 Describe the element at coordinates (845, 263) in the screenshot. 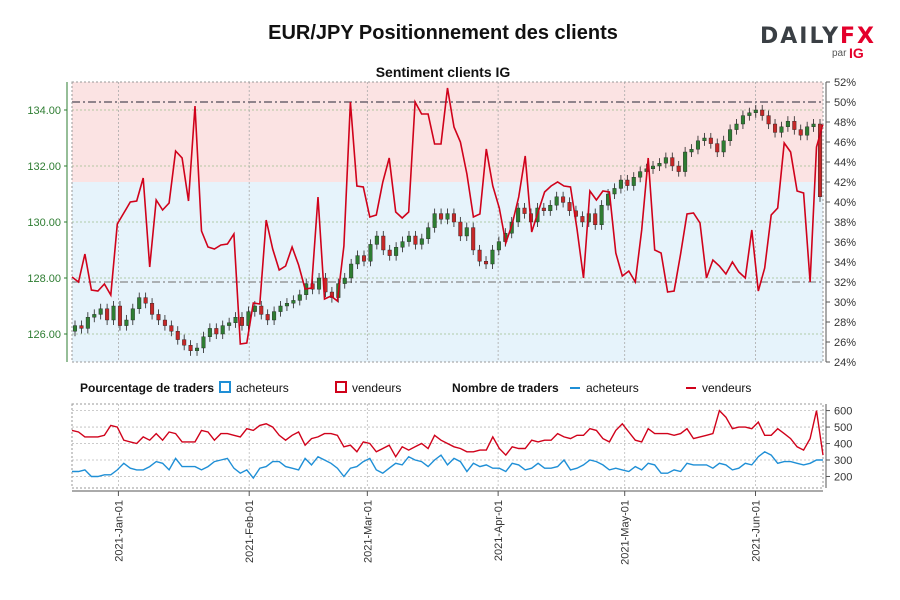

I see `percent-tick-label: 34%` at that location.